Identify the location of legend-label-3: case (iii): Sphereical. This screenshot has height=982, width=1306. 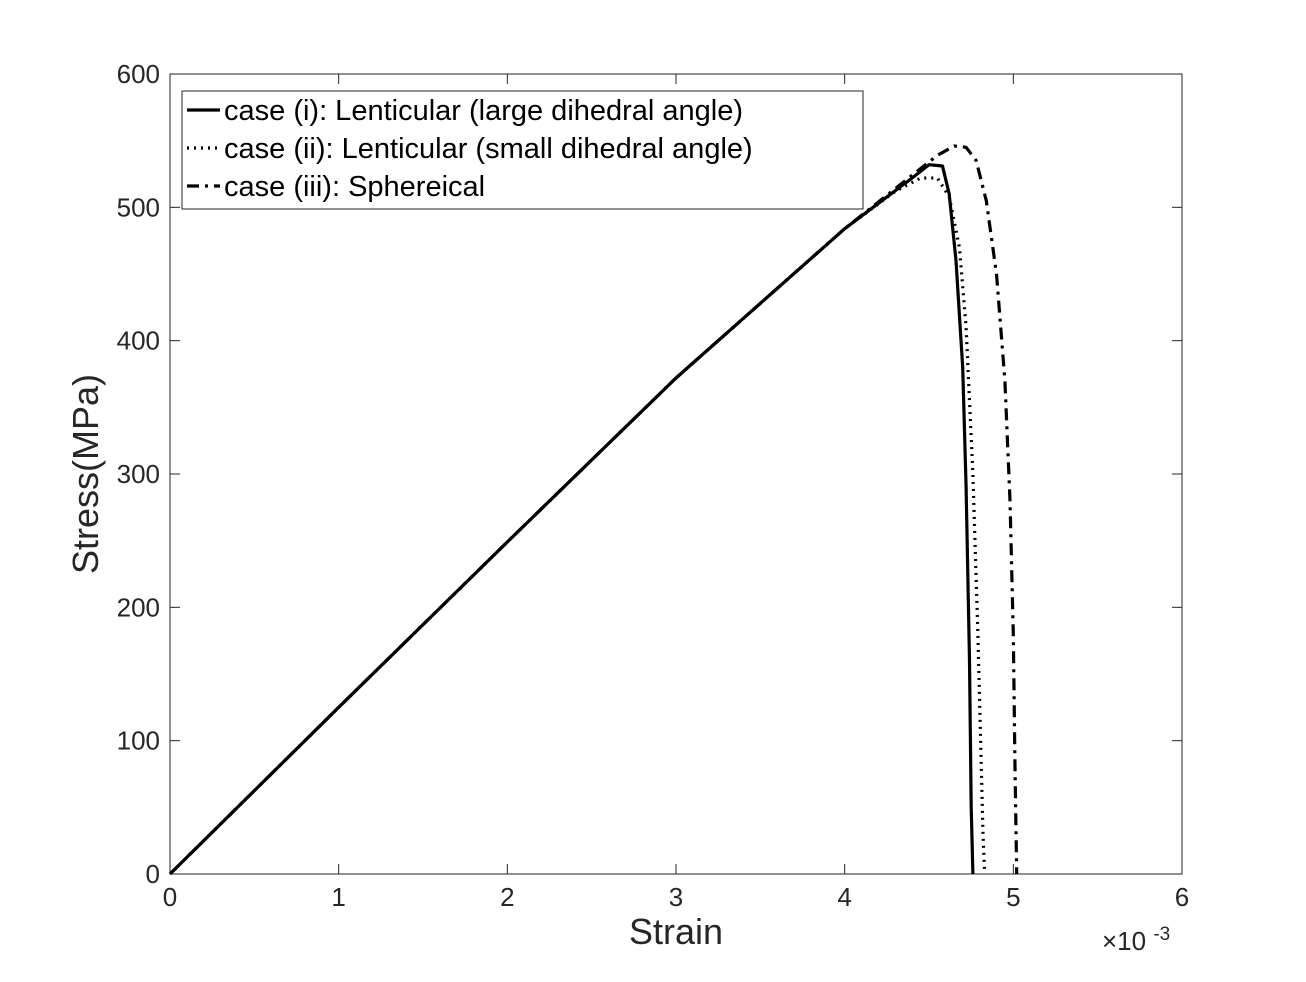
(354, 187).